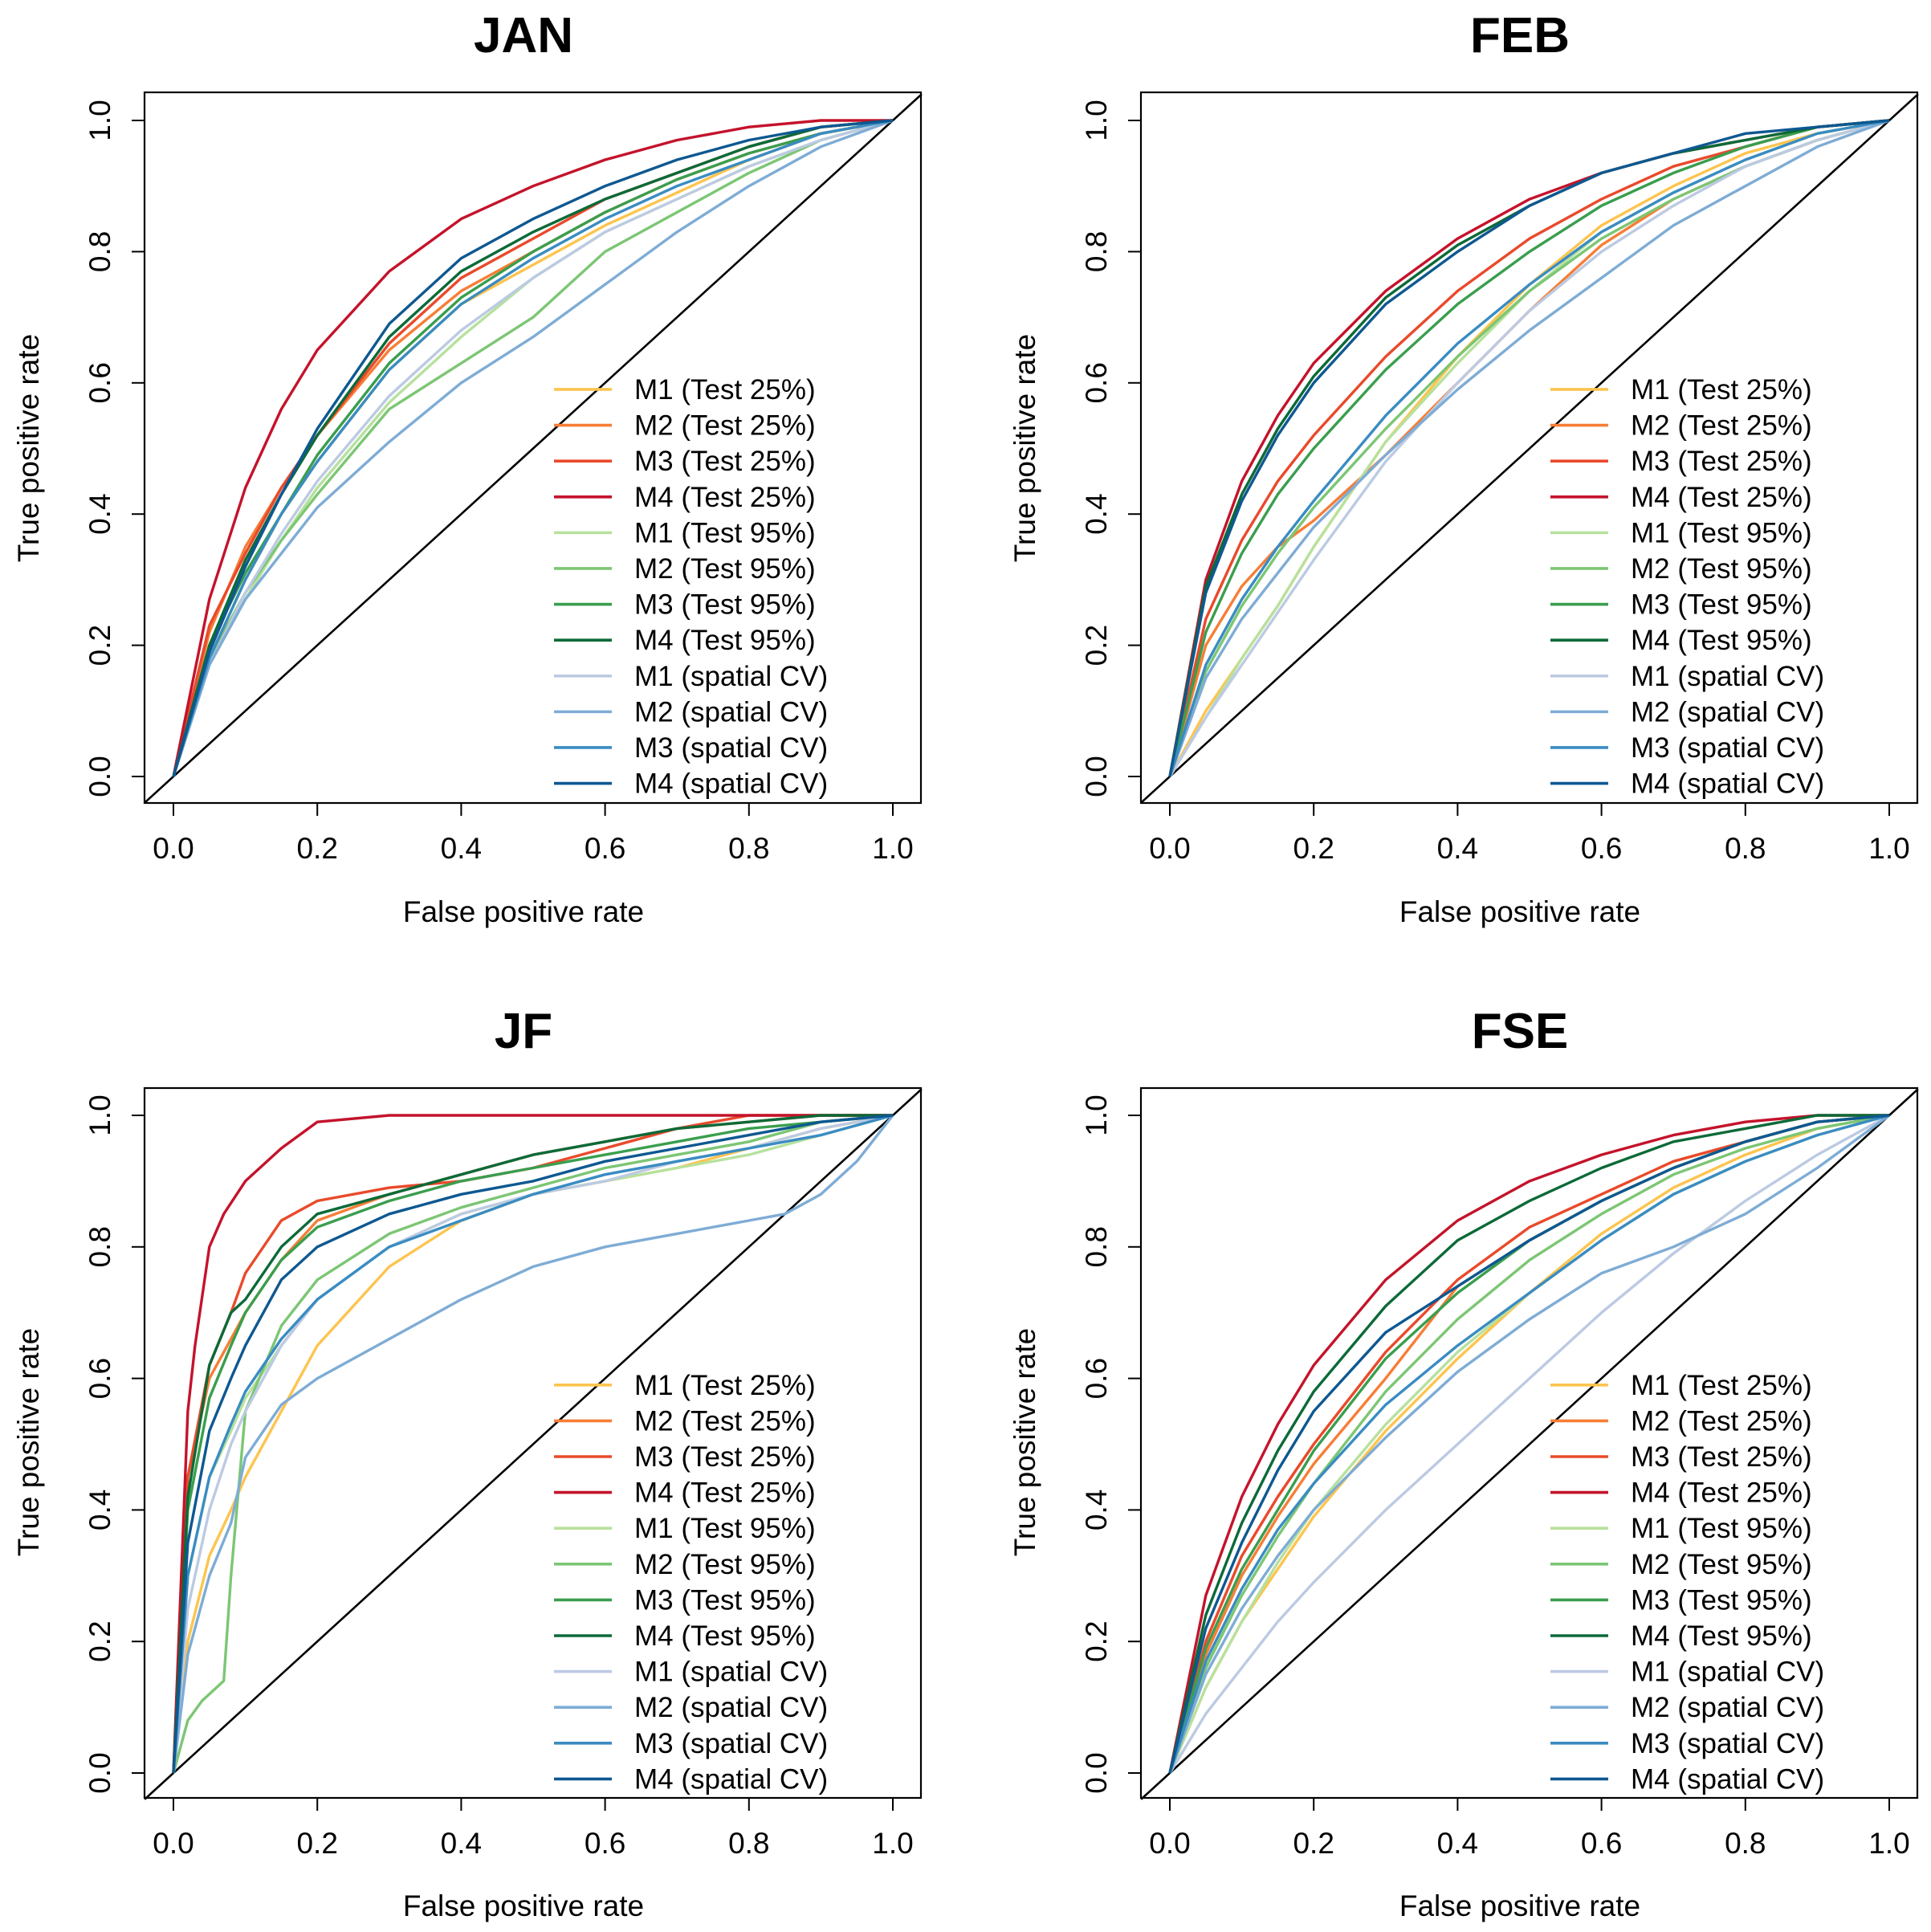  I want to click on chart-title: JAN, so click(523, 35).